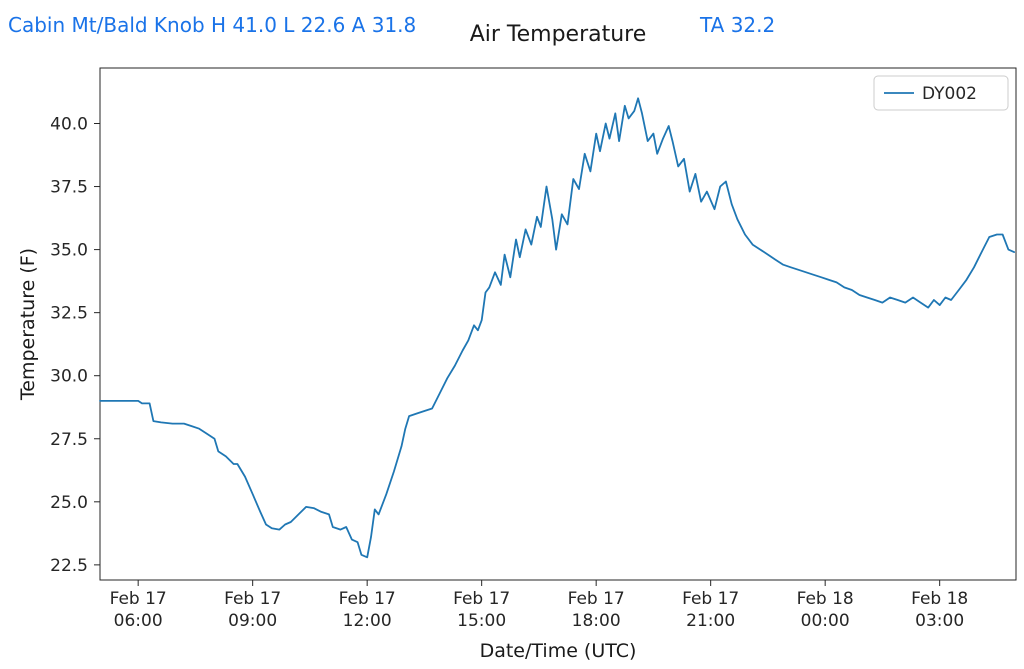 This screenshot has width=1024, height=669. I want to click on legend-box, so click(941, 93).